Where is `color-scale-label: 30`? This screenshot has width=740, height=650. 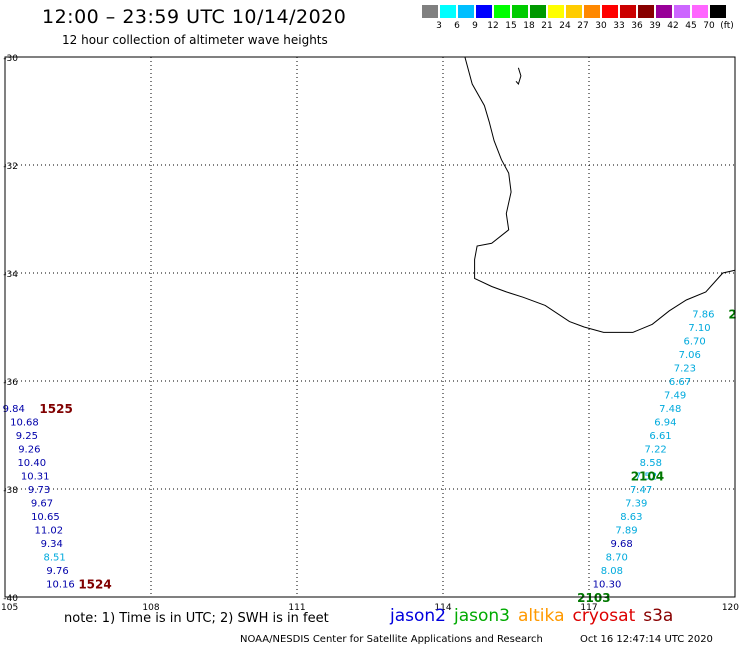 color-scale-label: 30 is located at coordinates (601, 26).